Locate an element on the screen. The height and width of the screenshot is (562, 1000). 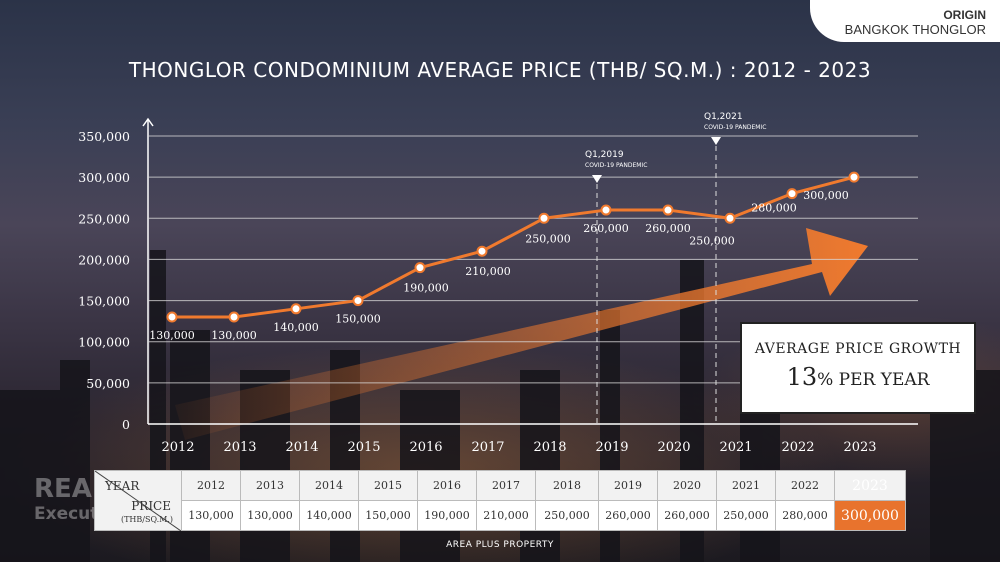
brand-line1: ORIGIN is located at coordinates (964, 15).